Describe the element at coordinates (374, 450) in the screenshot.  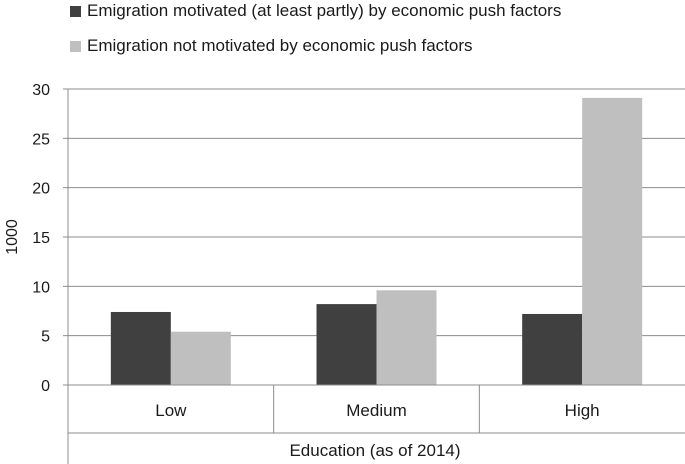
I see `x-axis-label: Education (as of 2014)` at that location.